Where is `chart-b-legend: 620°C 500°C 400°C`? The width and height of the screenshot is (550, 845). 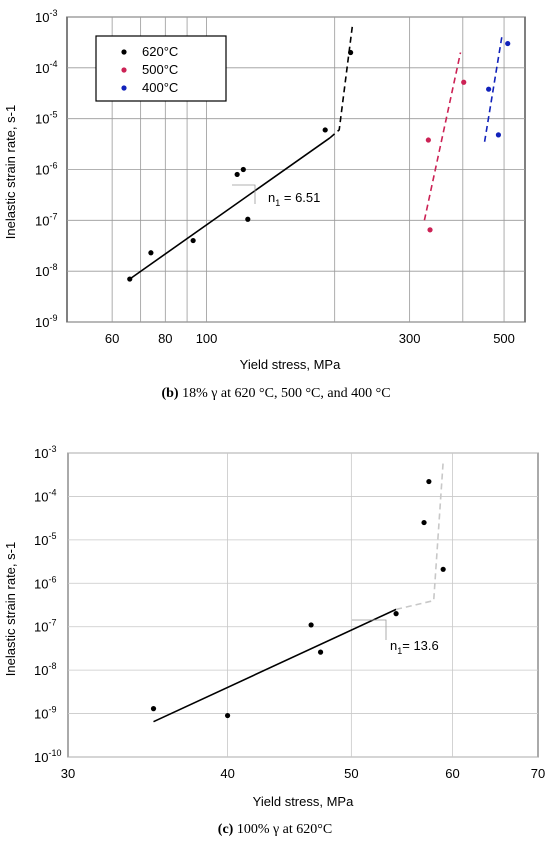
chart-b-legend: 620°C 500°C 400°C is located at coordinates (161, 68).